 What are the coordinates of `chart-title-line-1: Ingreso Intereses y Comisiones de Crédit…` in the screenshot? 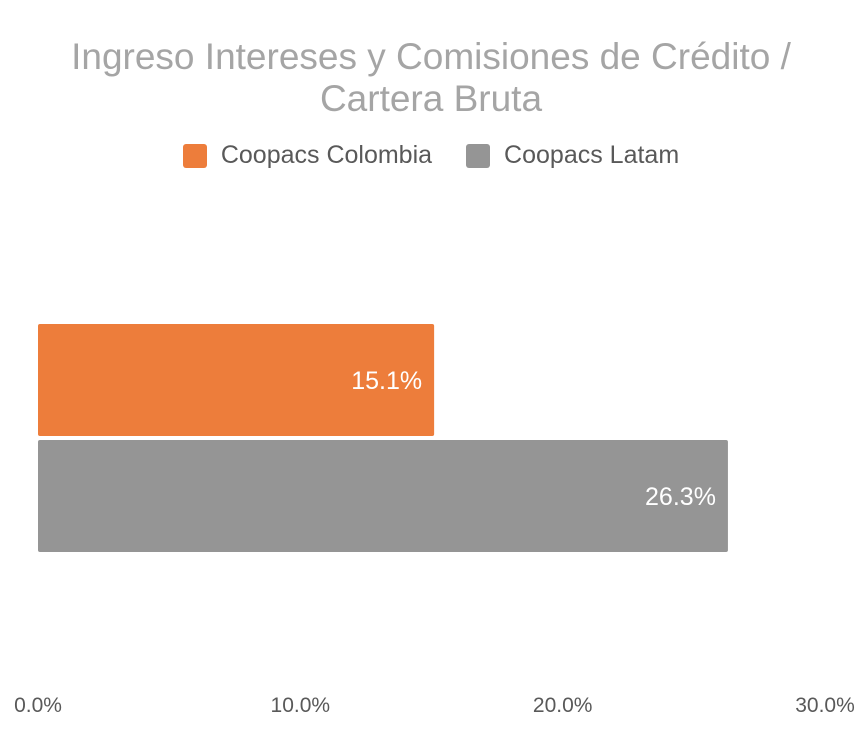 It's located at (431, 56).